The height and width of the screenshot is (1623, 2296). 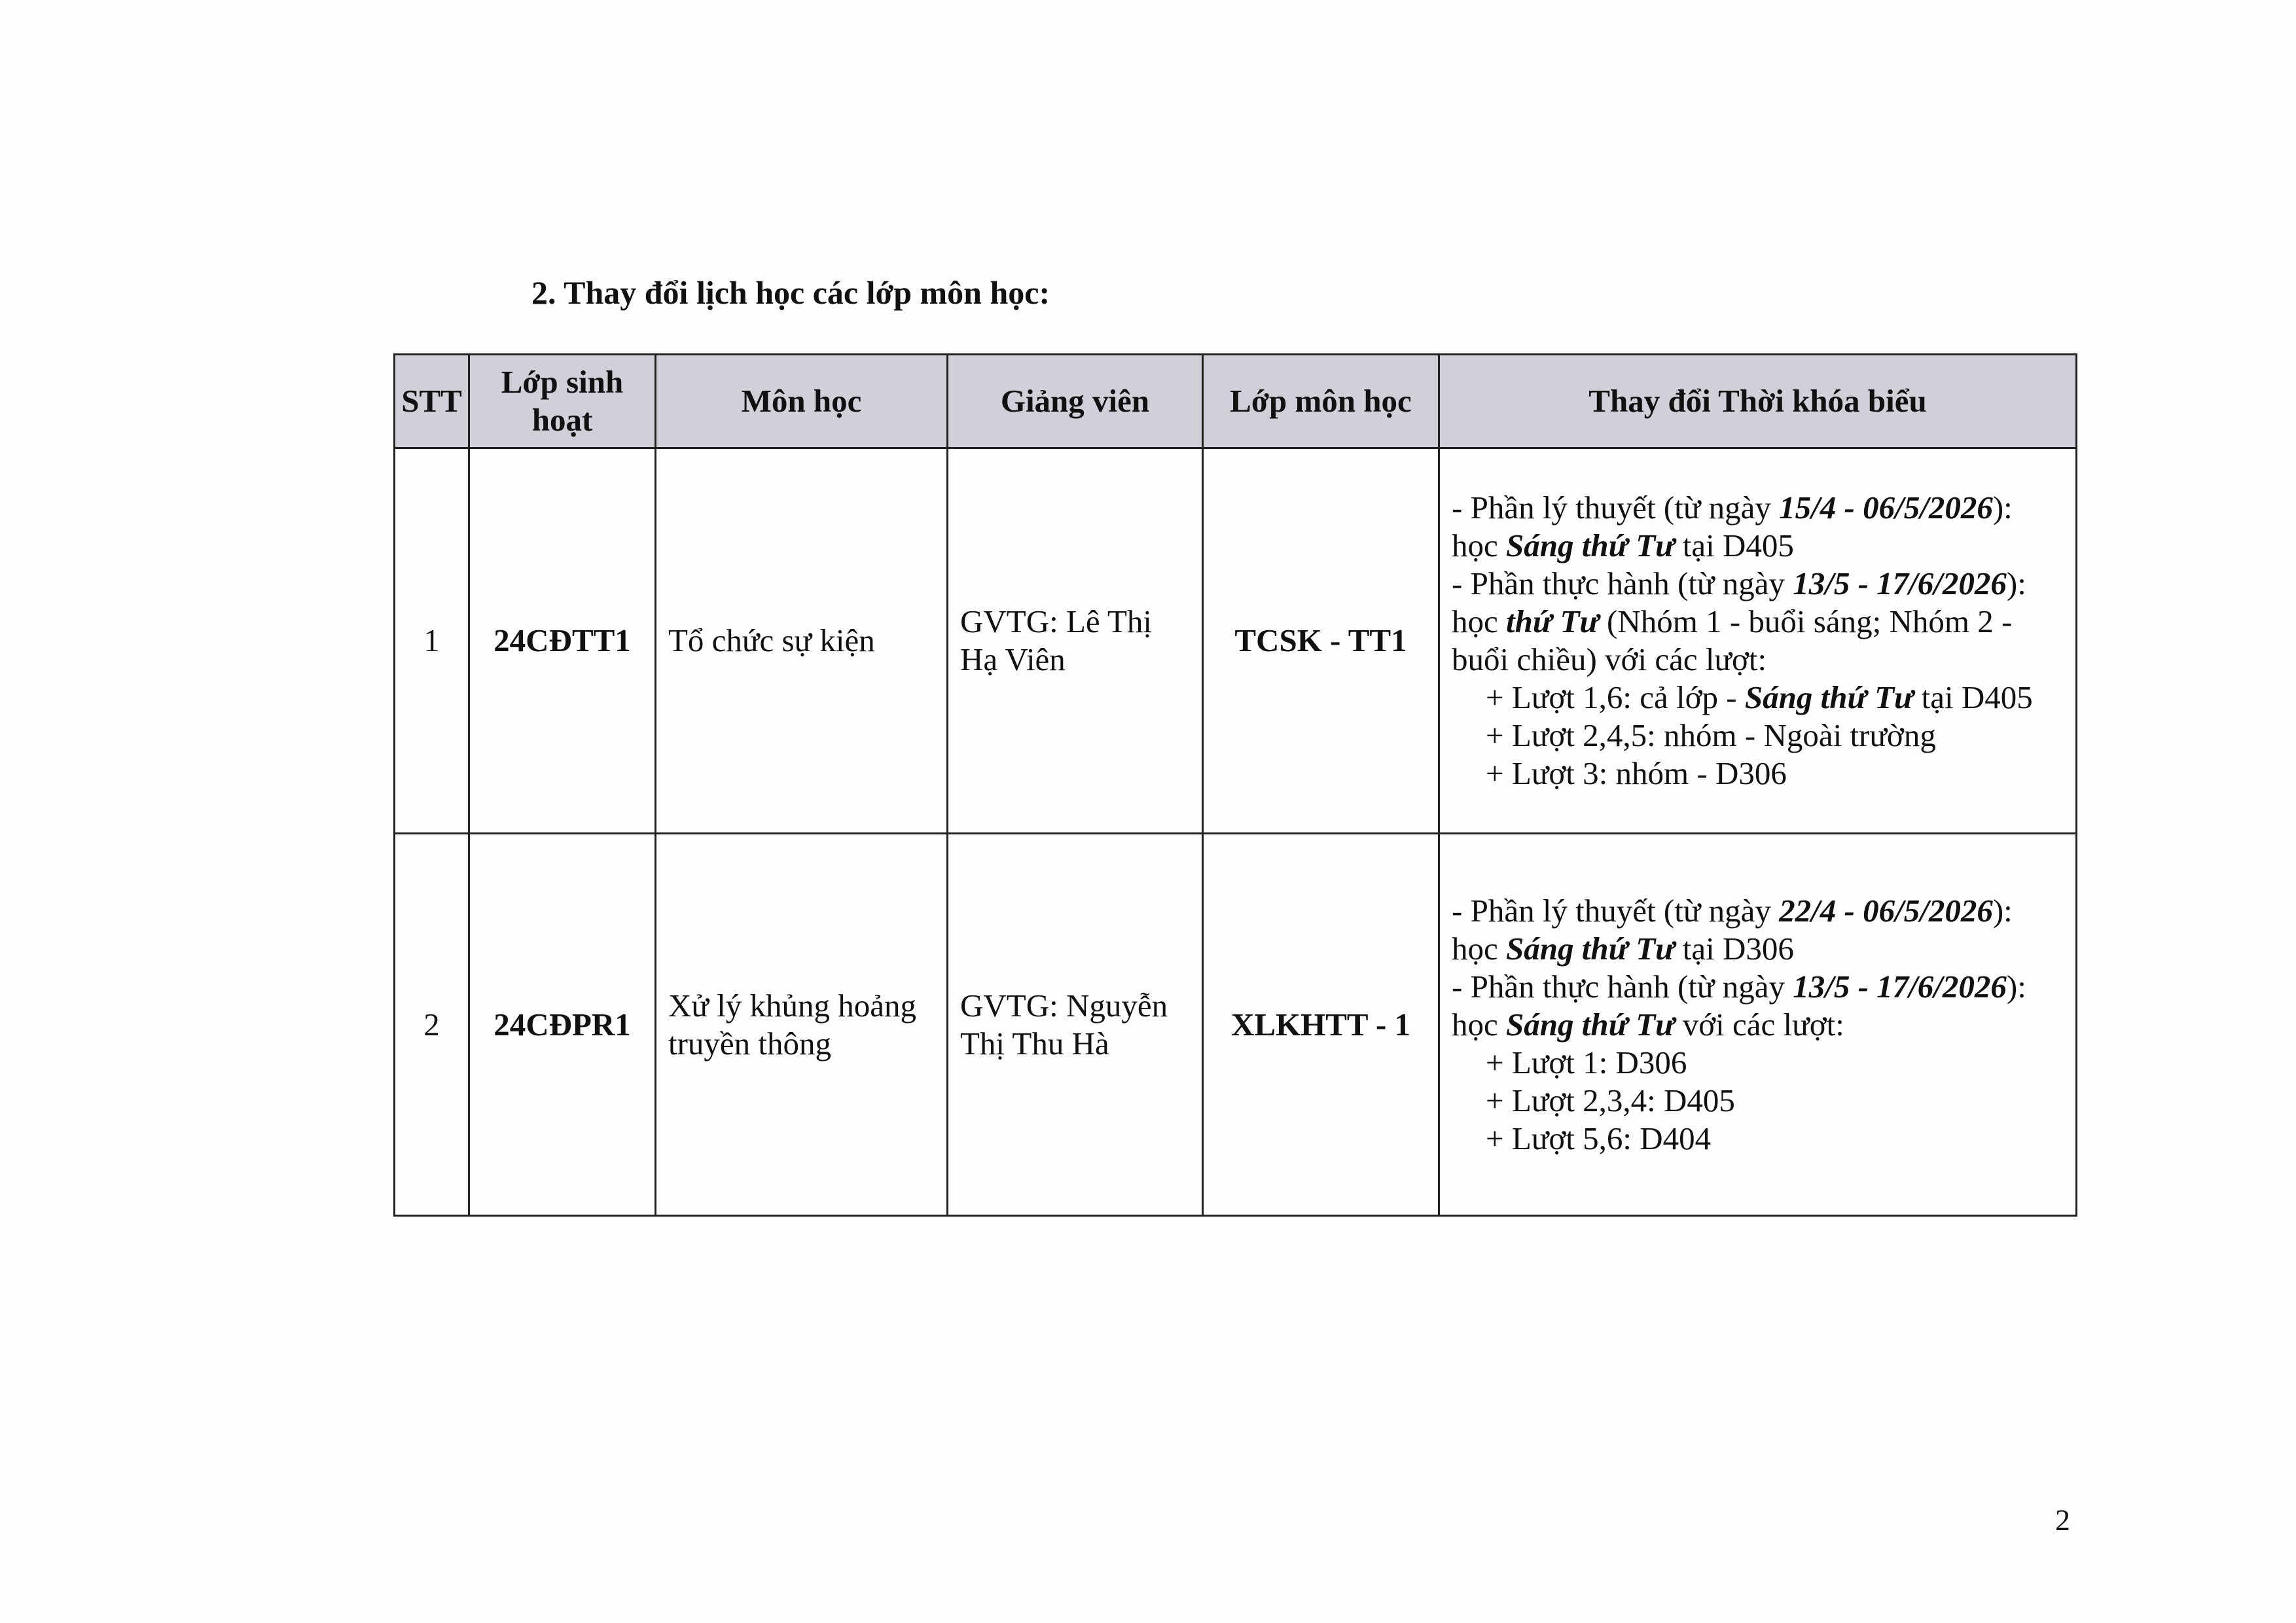 What do you see at coordinates (1321, 1024) in the screenshot?
I see `cell-lop-mon-hoc: XLKHTT - 1` at bounding box center [1321, 1024].